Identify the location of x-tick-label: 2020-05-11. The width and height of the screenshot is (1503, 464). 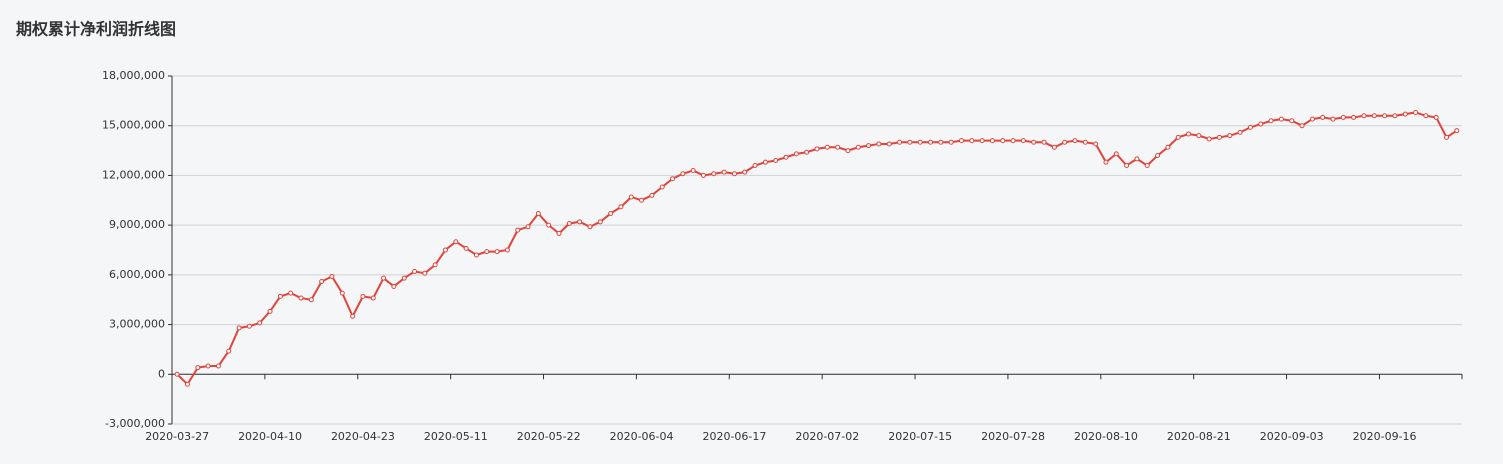
(456, 436).